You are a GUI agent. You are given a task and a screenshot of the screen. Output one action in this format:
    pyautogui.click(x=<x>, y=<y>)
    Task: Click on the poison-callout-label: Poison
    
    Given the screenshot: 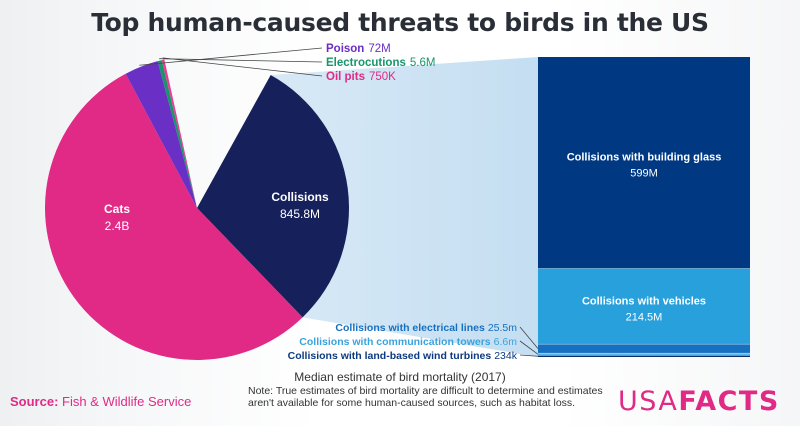 What is the action you would take?
    pyautogui.click(x=345, y=49)
    